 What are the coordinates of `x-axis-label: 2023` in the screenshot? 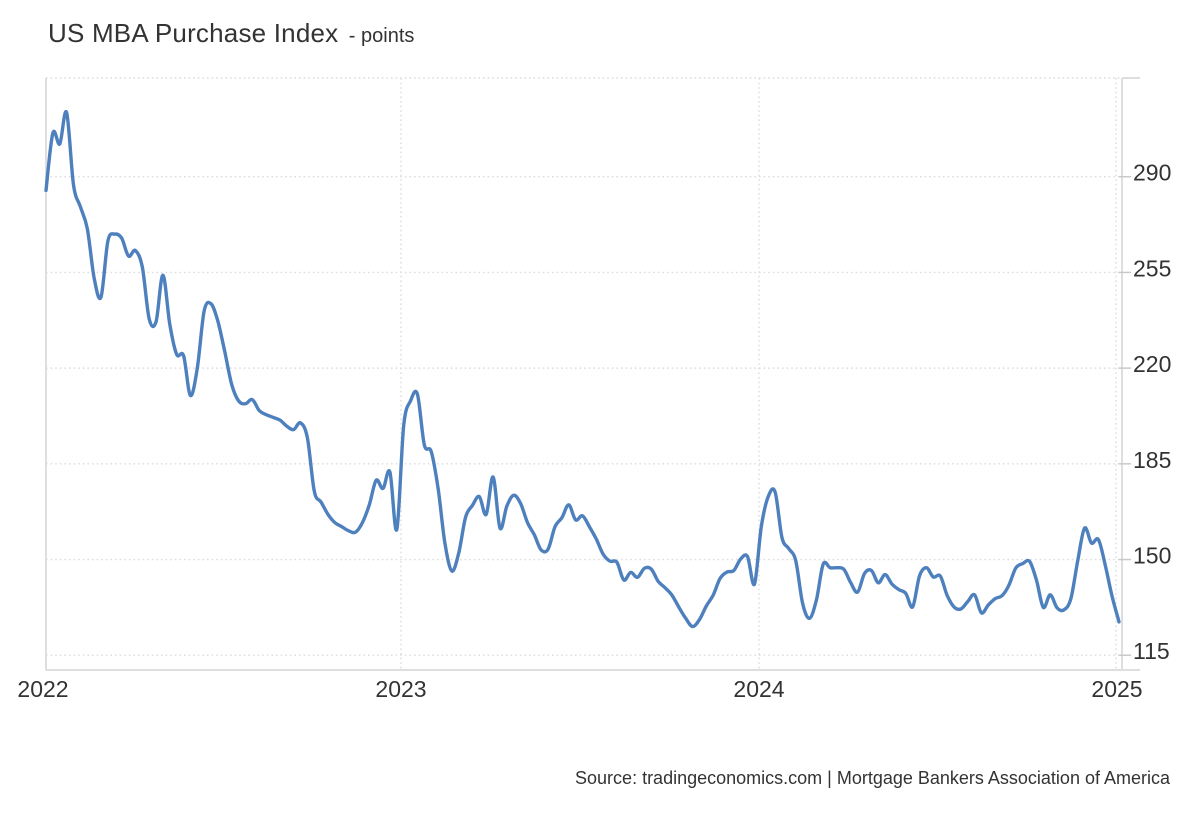 It's located at (400, 689).